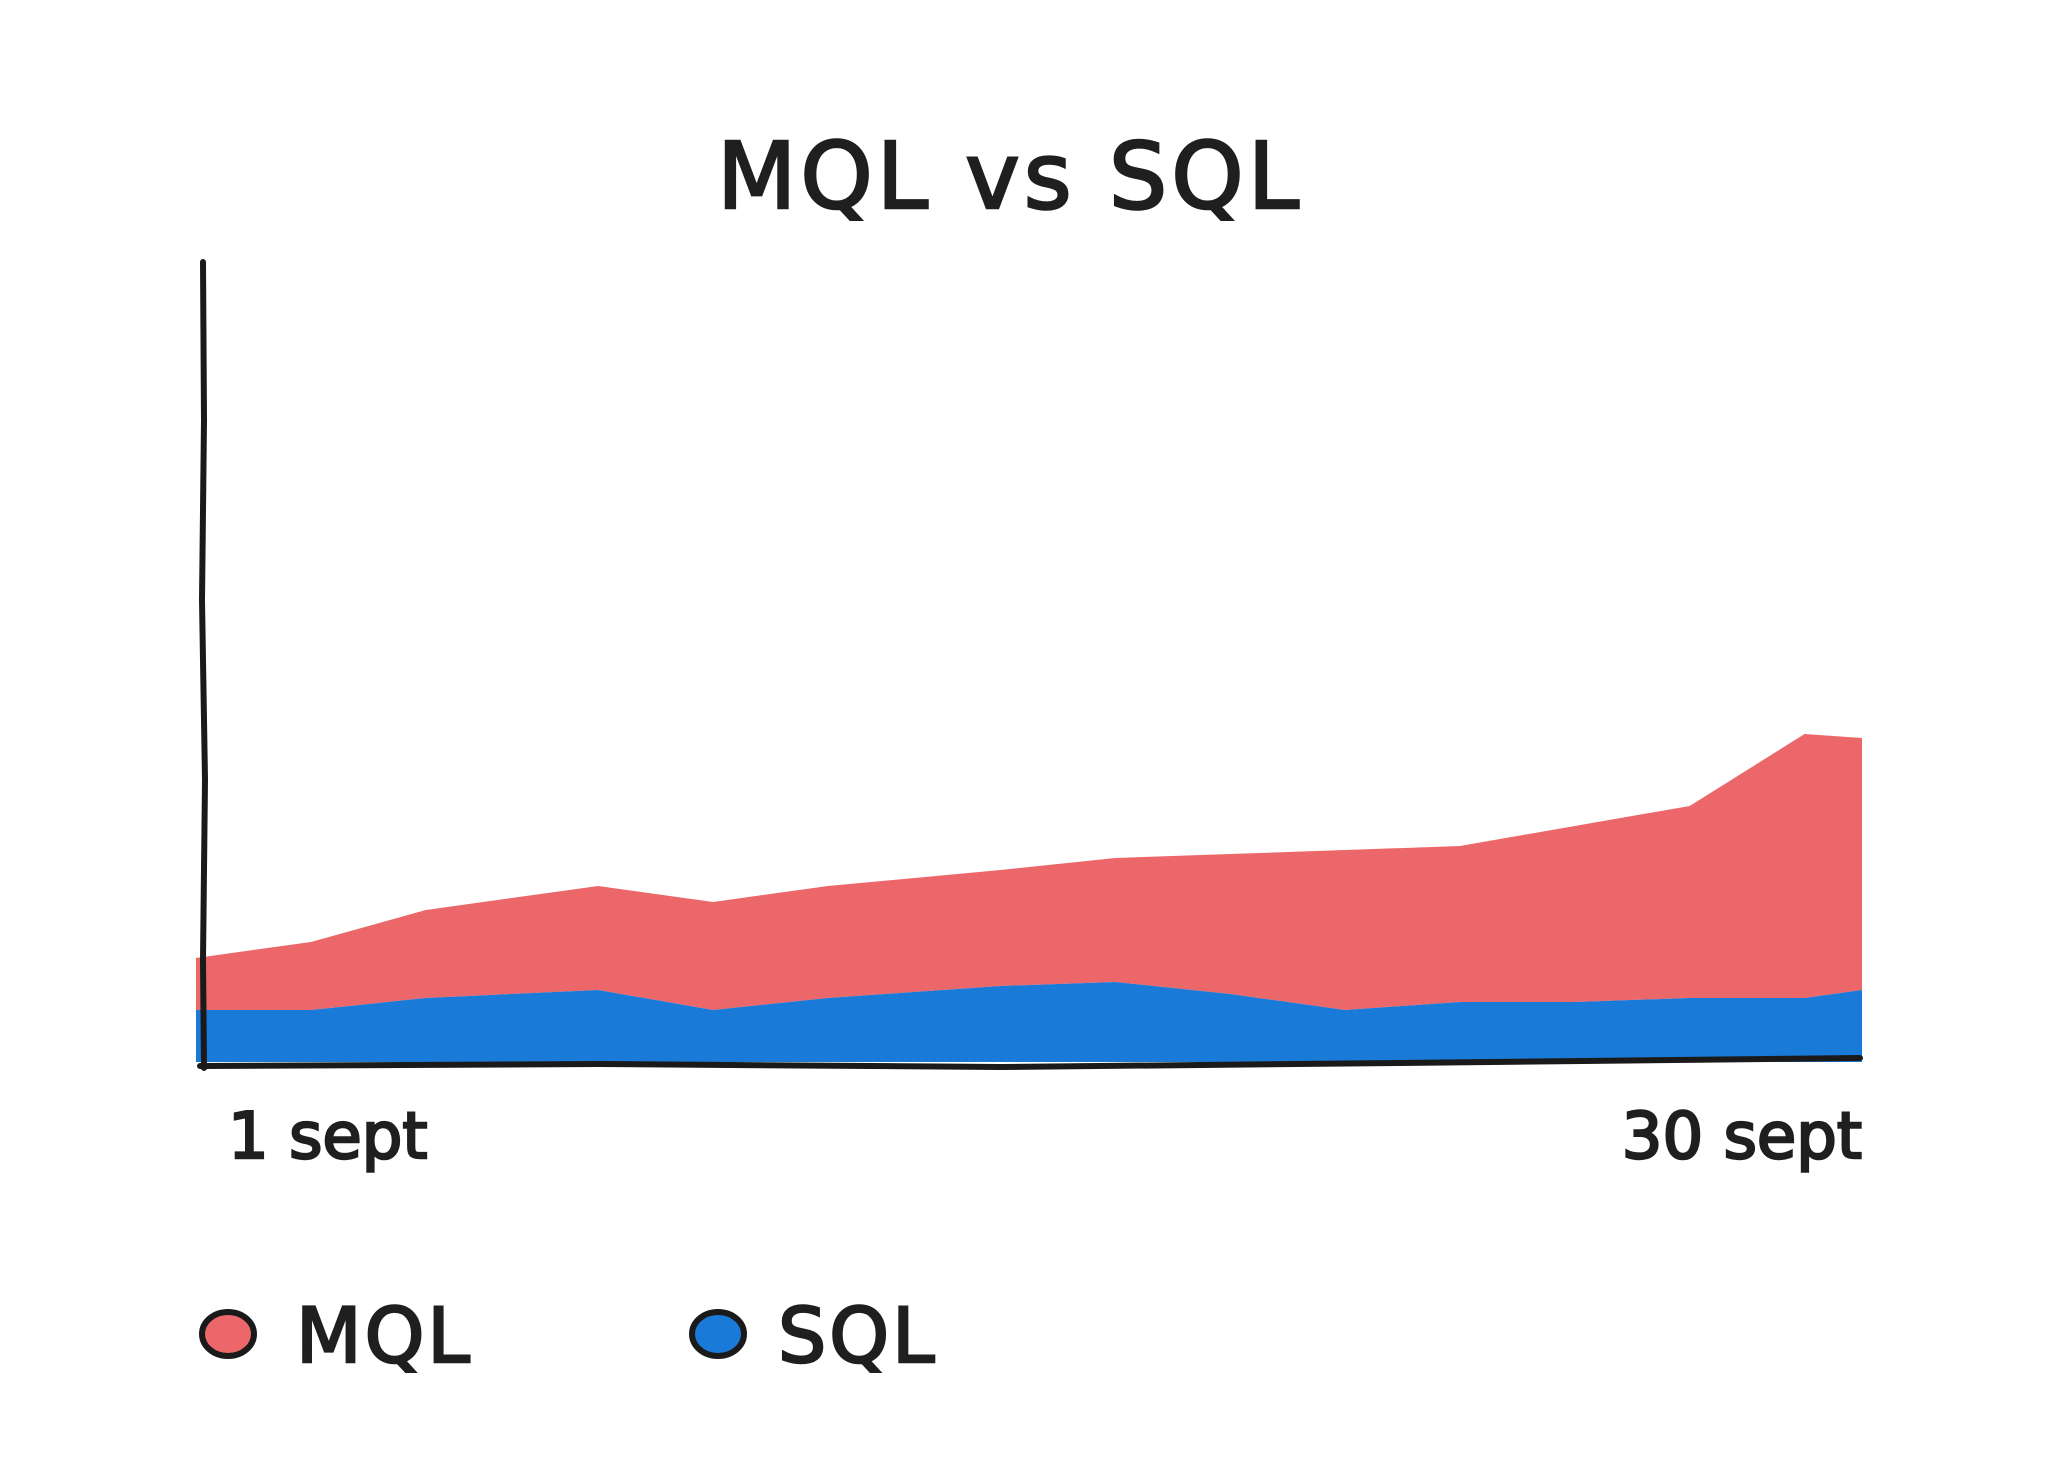  What do you see at coordinates (857, 1335) in the screenshot?
I see `legend-label-sql: SQL` at bounding box center [857, 1335].